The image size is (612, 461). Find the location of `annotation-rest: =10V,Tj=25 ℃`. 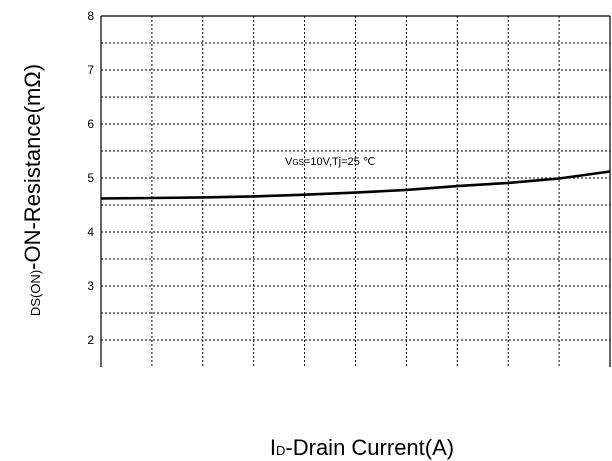

annotation-rest: =10V,Tj=25 ℃ is located at coordinates (339, 162).